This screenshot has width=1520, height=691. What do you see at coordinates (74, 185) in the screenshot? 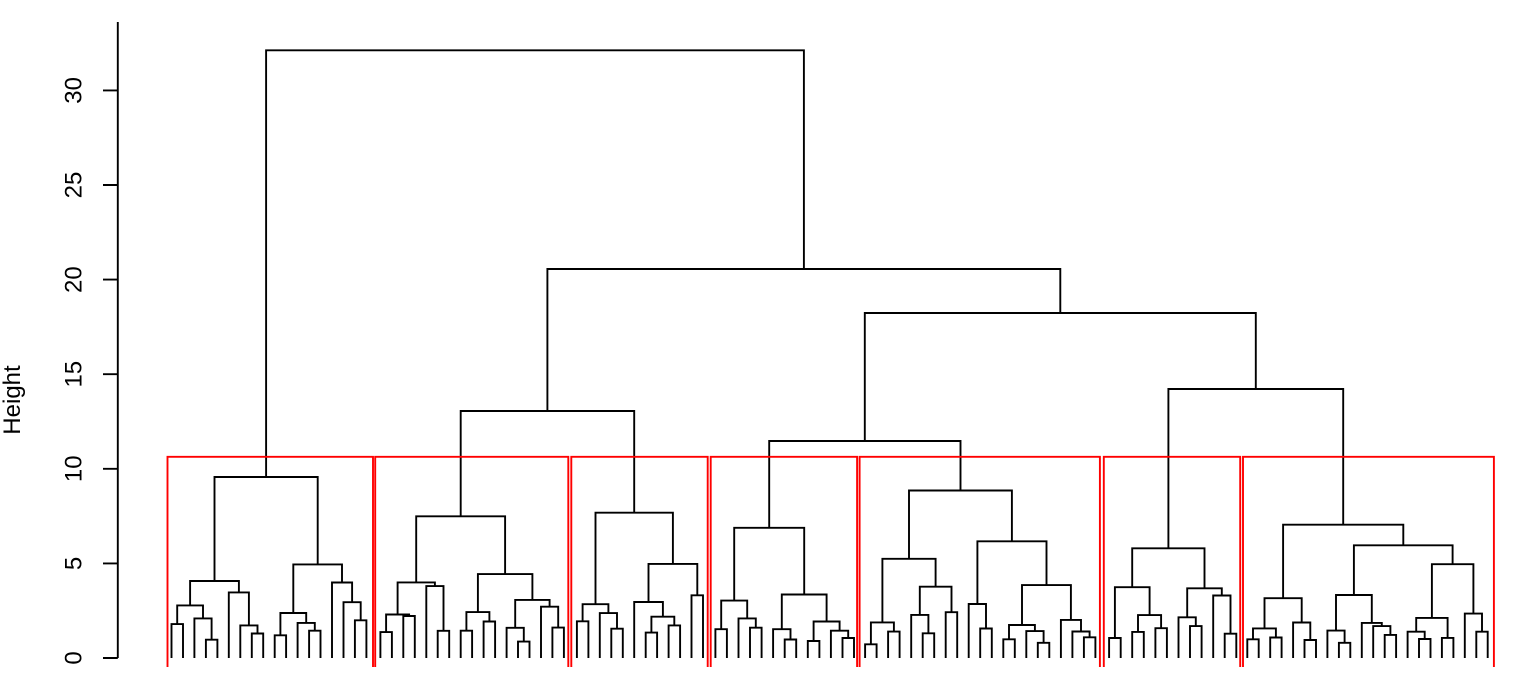
I see `svg-text: 25` at bounding box center [74, 185].